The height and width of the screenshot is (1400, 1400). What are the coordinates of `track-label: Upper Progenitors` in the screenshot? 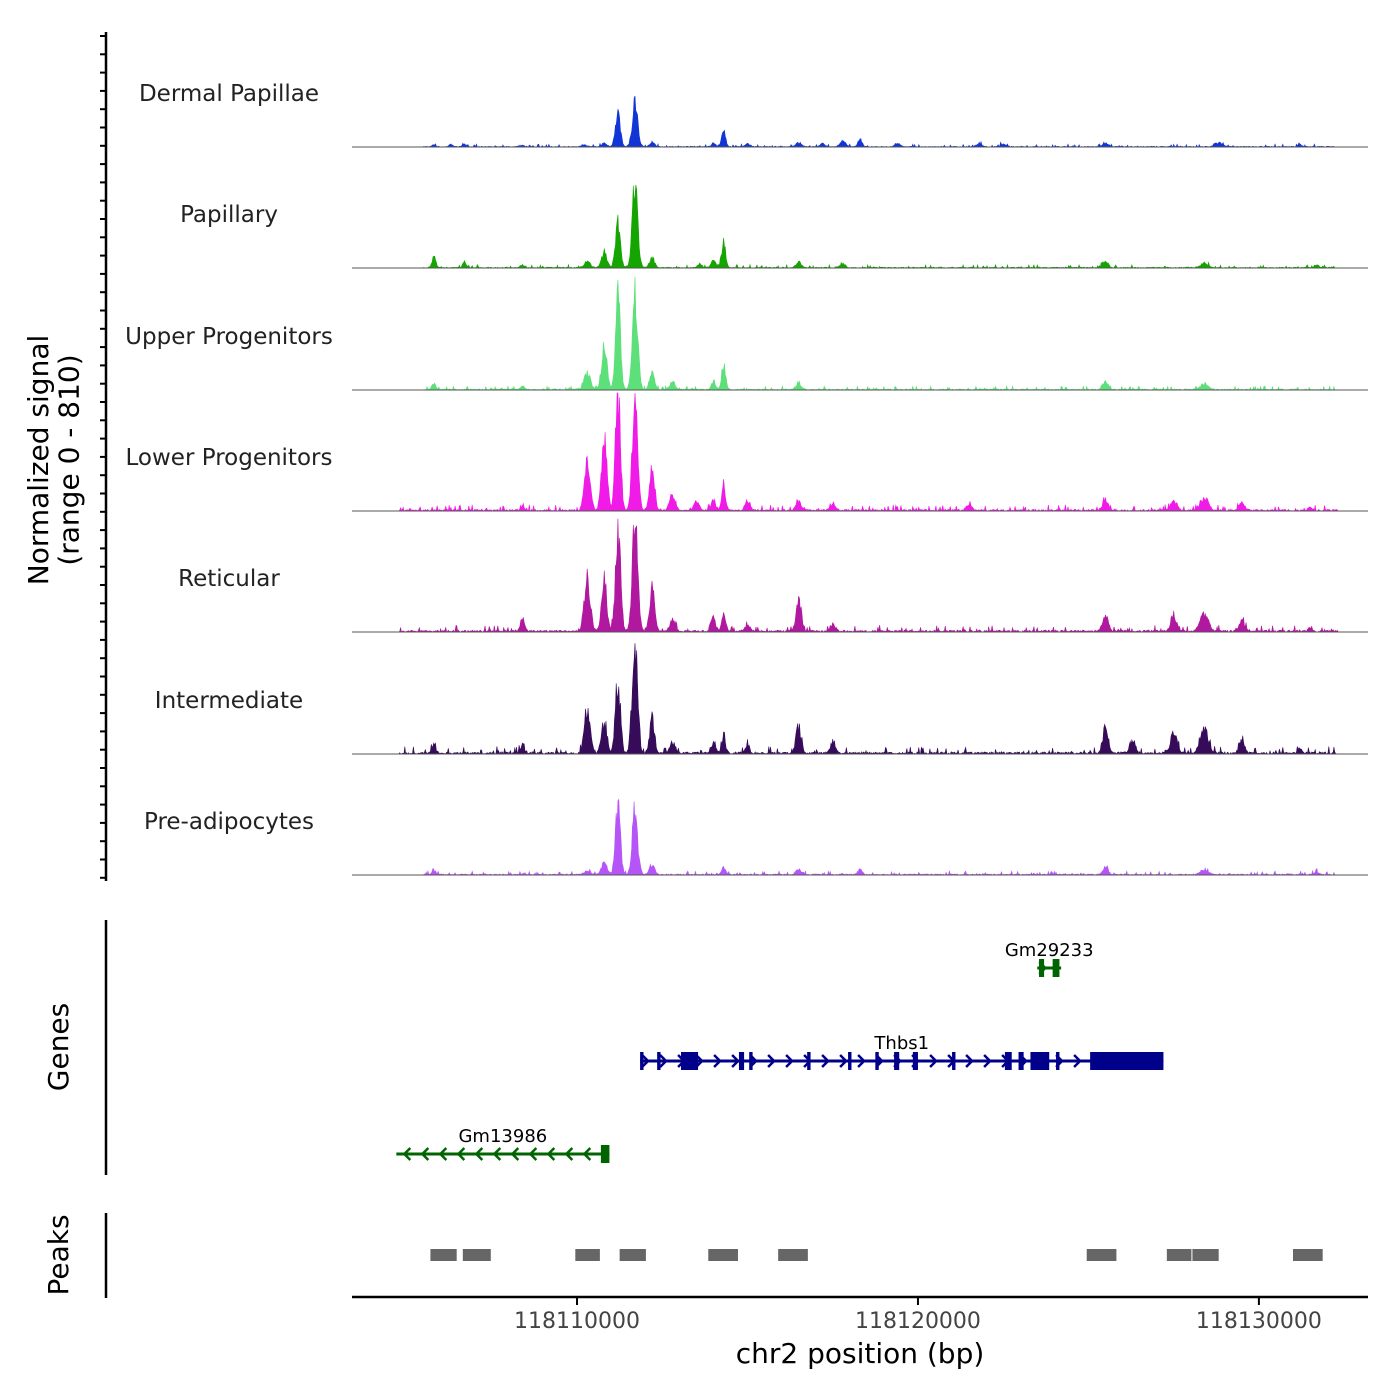 It's located at (229, 337).